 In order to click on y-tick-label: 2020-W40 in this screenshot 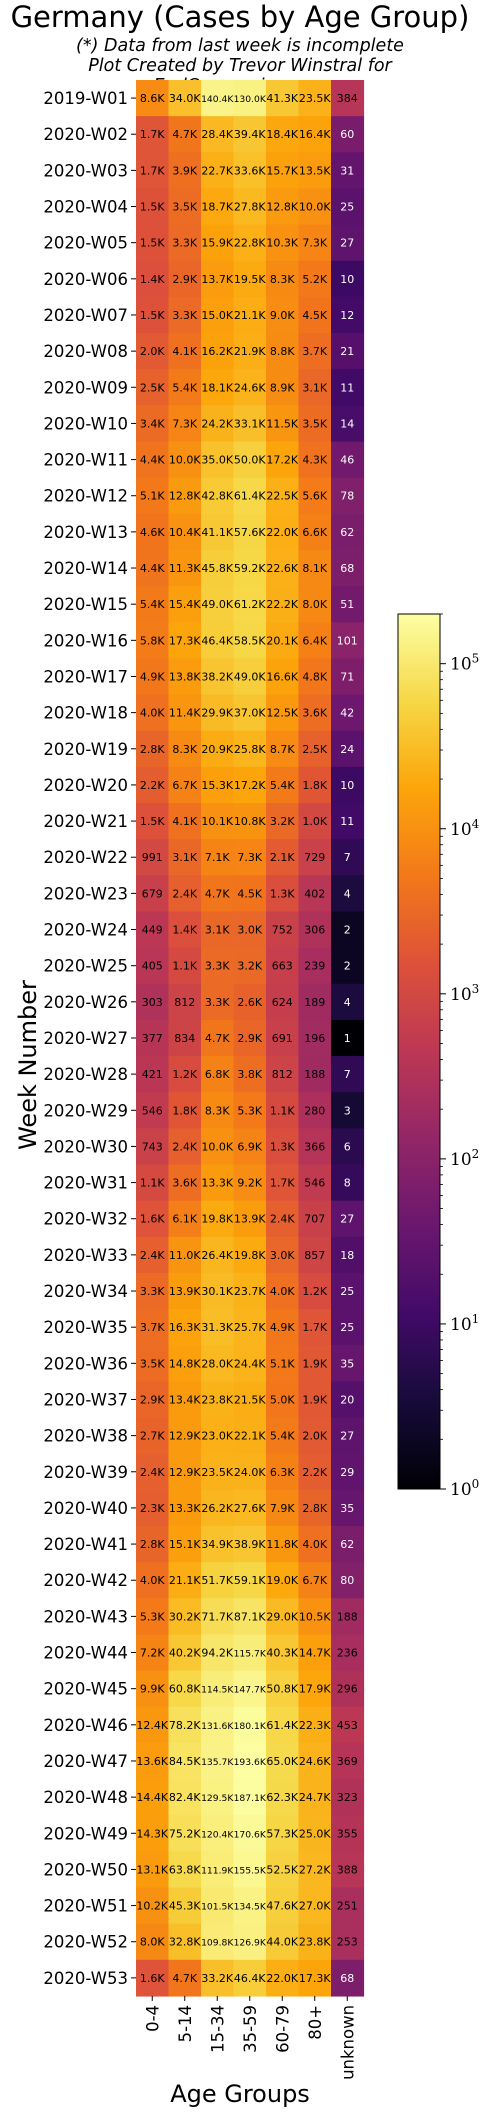, I will do `click(85, 1508)`.